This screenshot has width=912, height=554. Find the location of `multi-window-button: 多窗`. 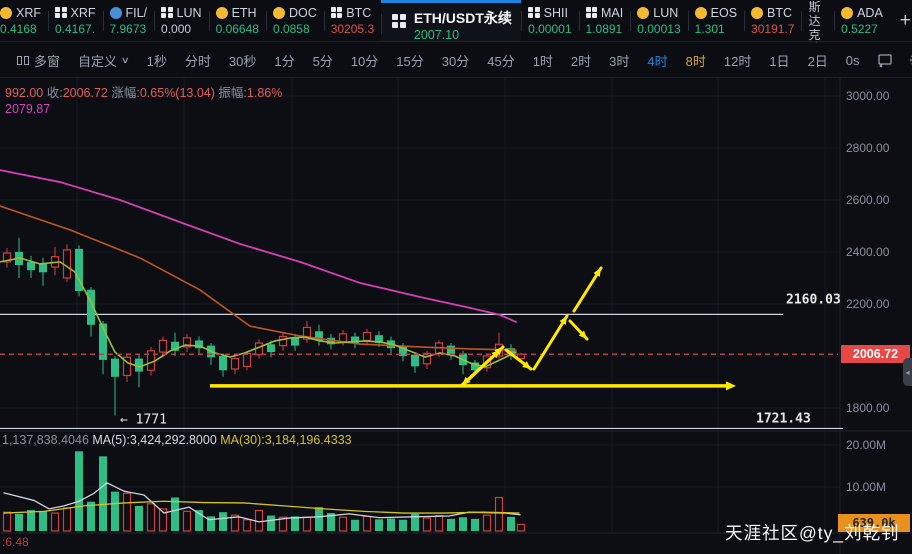

multi-window-button: 多窗 is located at coordinates (38, 60).